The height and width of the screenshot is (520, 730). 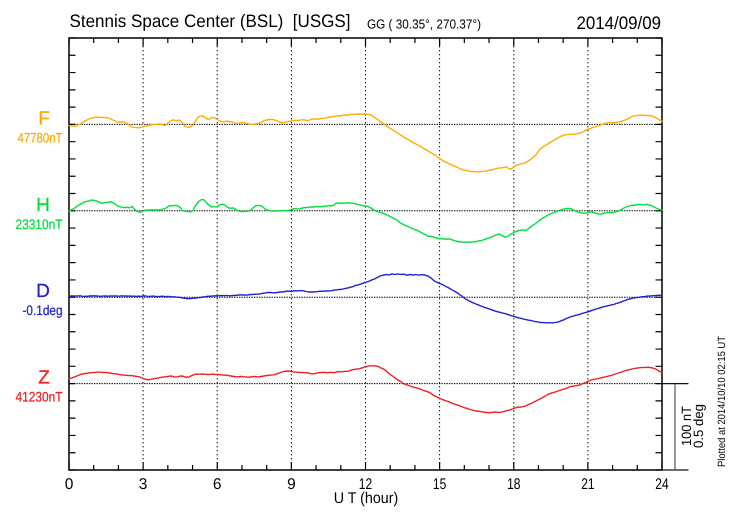 What do you see at coordinates (69, 484) in the screenshot?
I see `svg-text: 0` at bounding box center [69, 484].